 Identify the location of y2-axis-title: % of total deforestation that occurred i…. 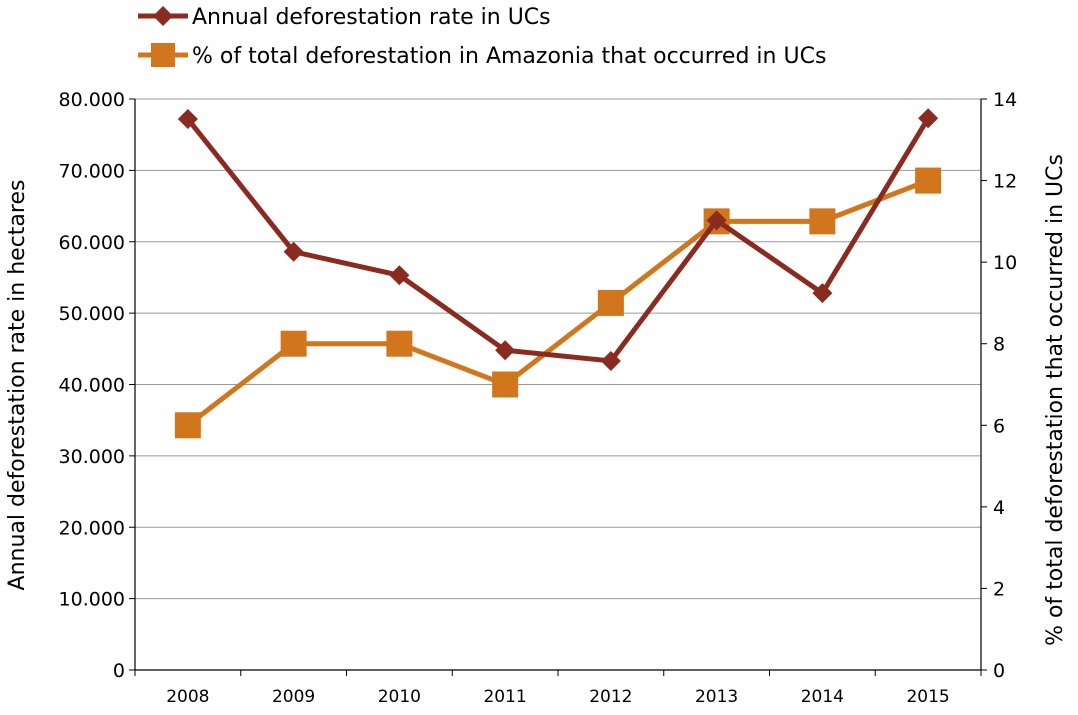
(1055, 400).